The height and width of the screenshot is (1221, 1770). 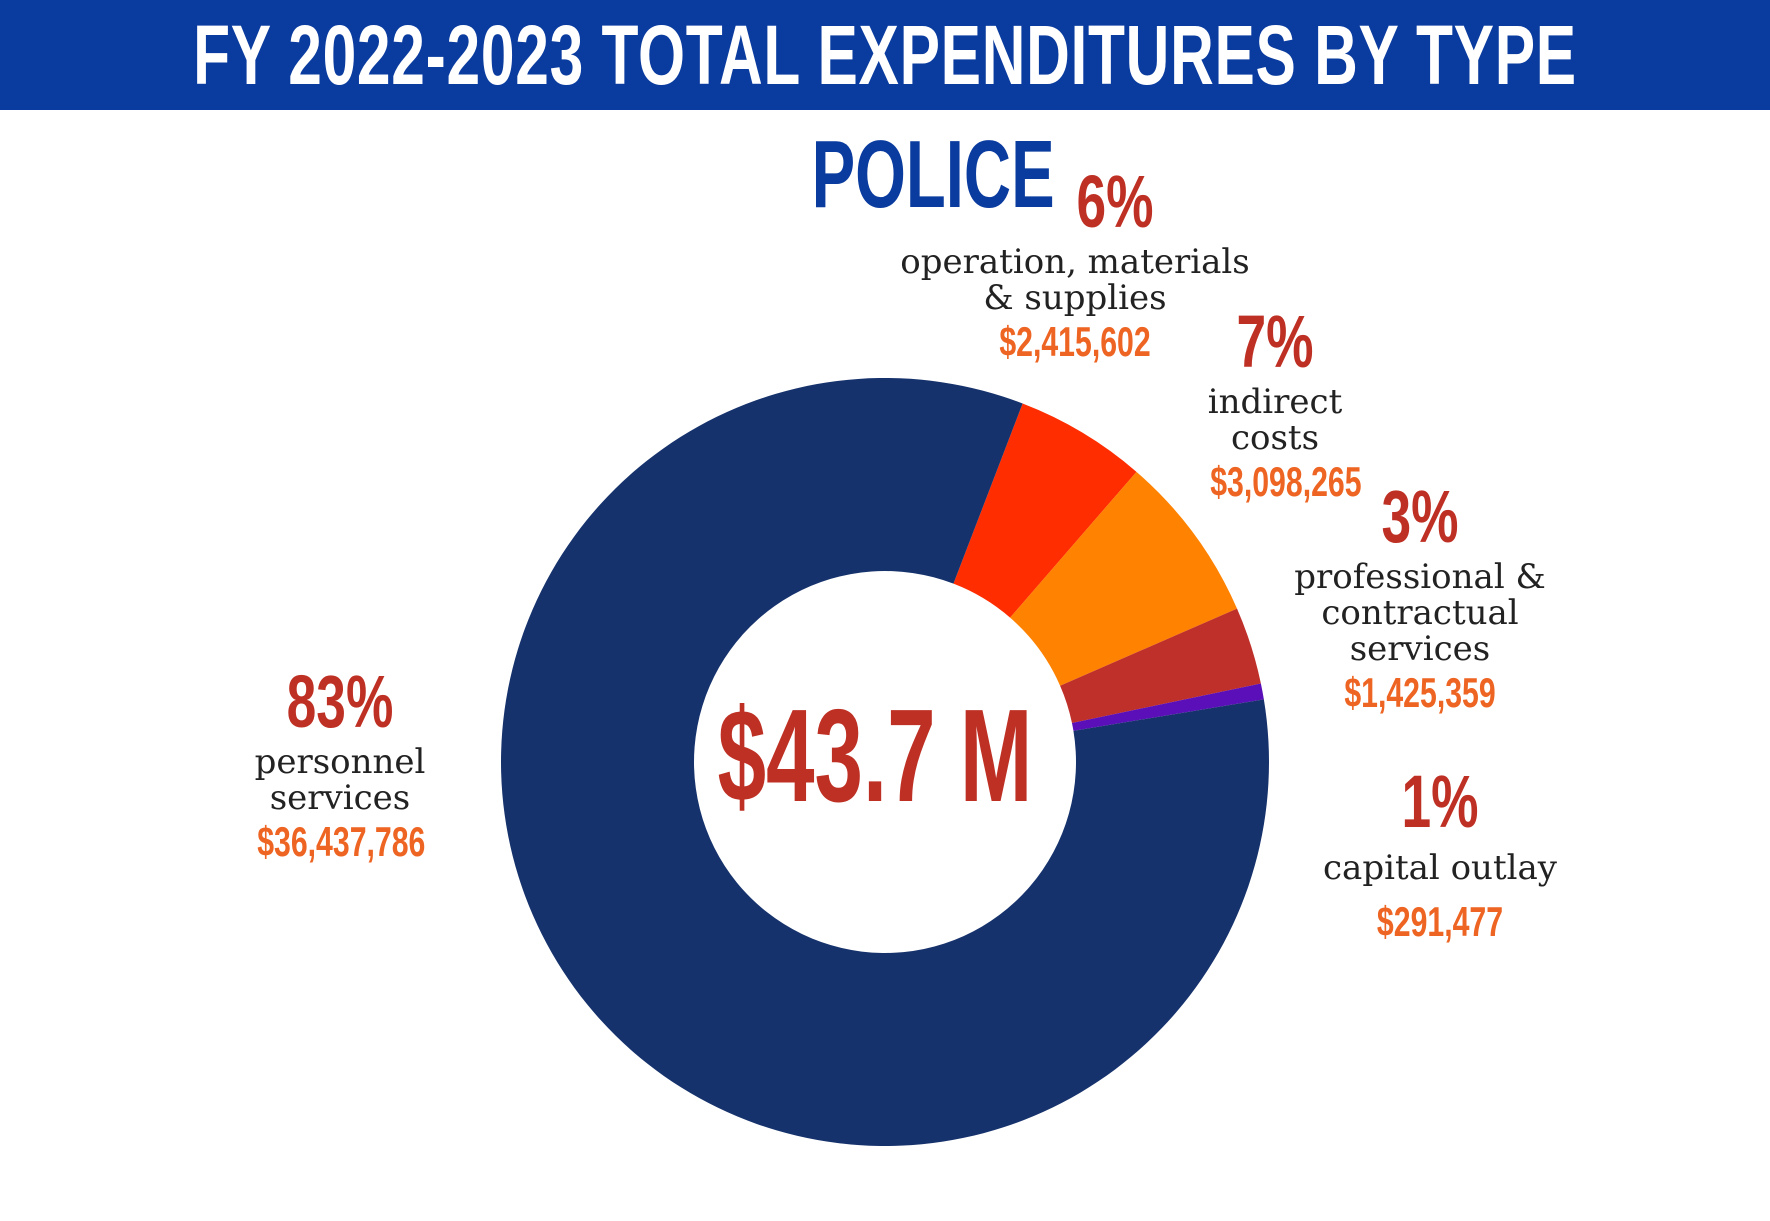 I want to click on label-capital-outlay: 1% capital outlay $291,477, so click(x=1440, y=854).